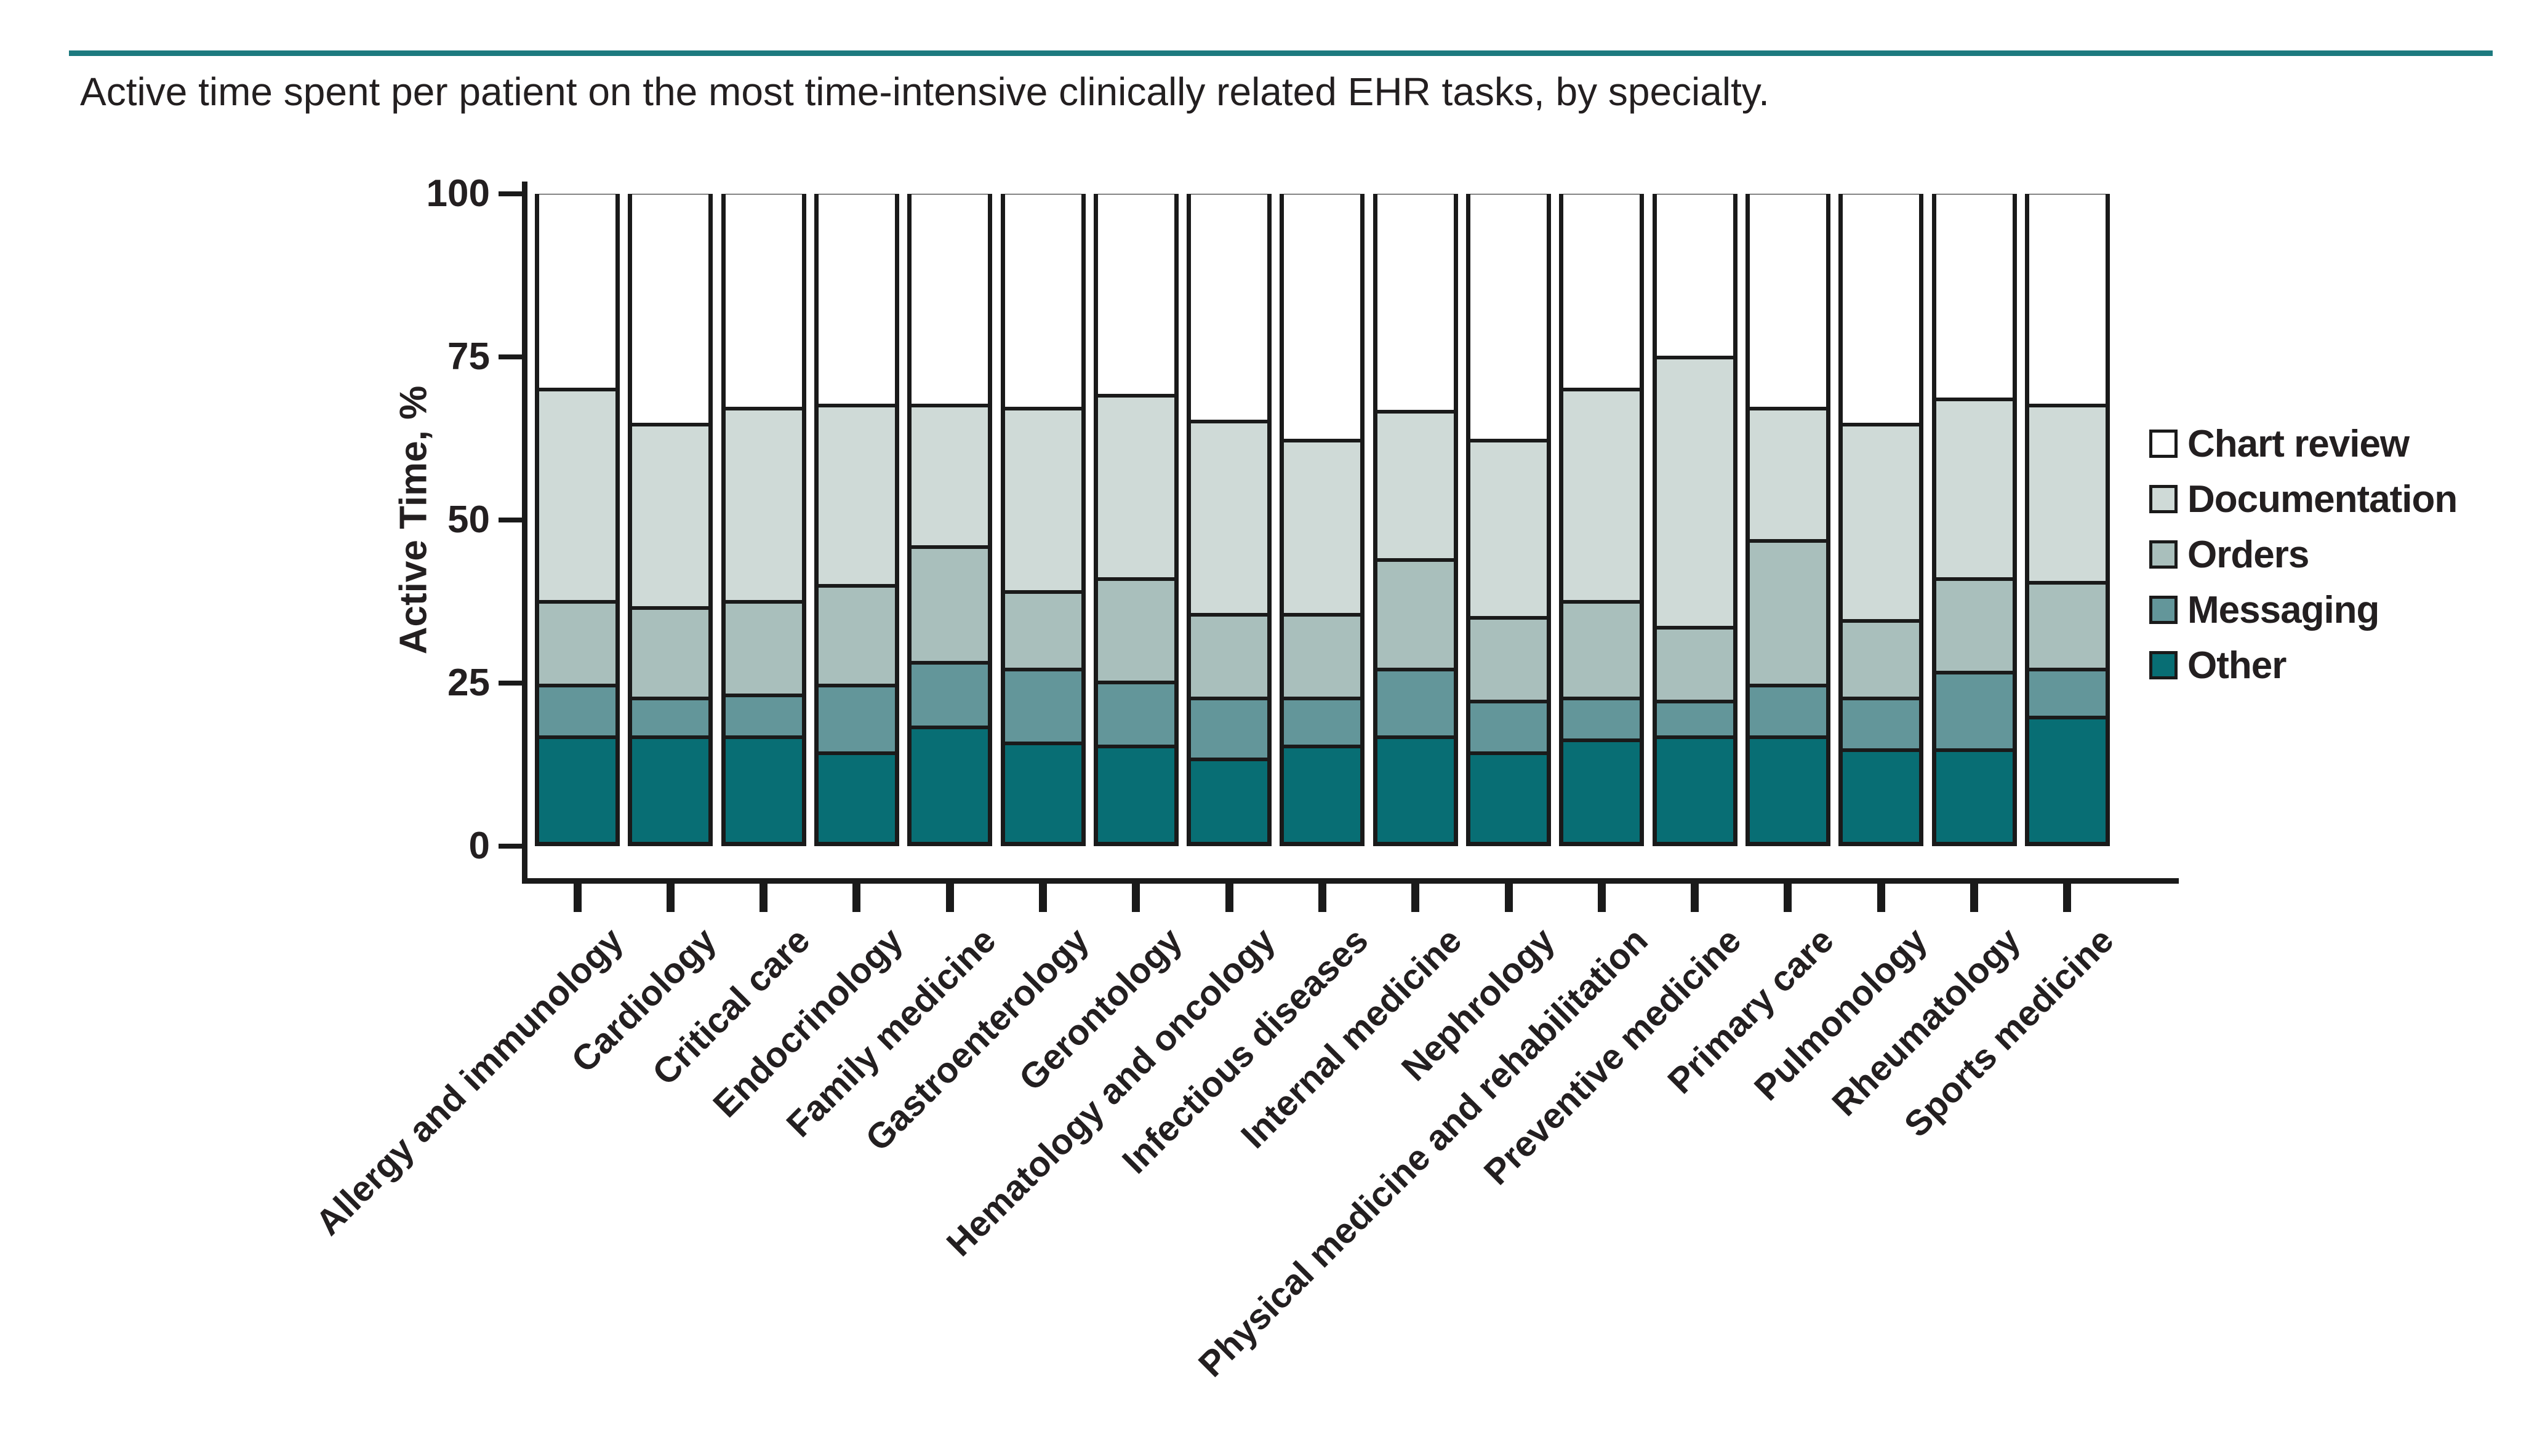 The image size is (2521, 1456). What do you see at coordinates (2303, 499) in the screenshot?
I see `legend-item-documentation: Documentation` at bounding box center [2303, 499].